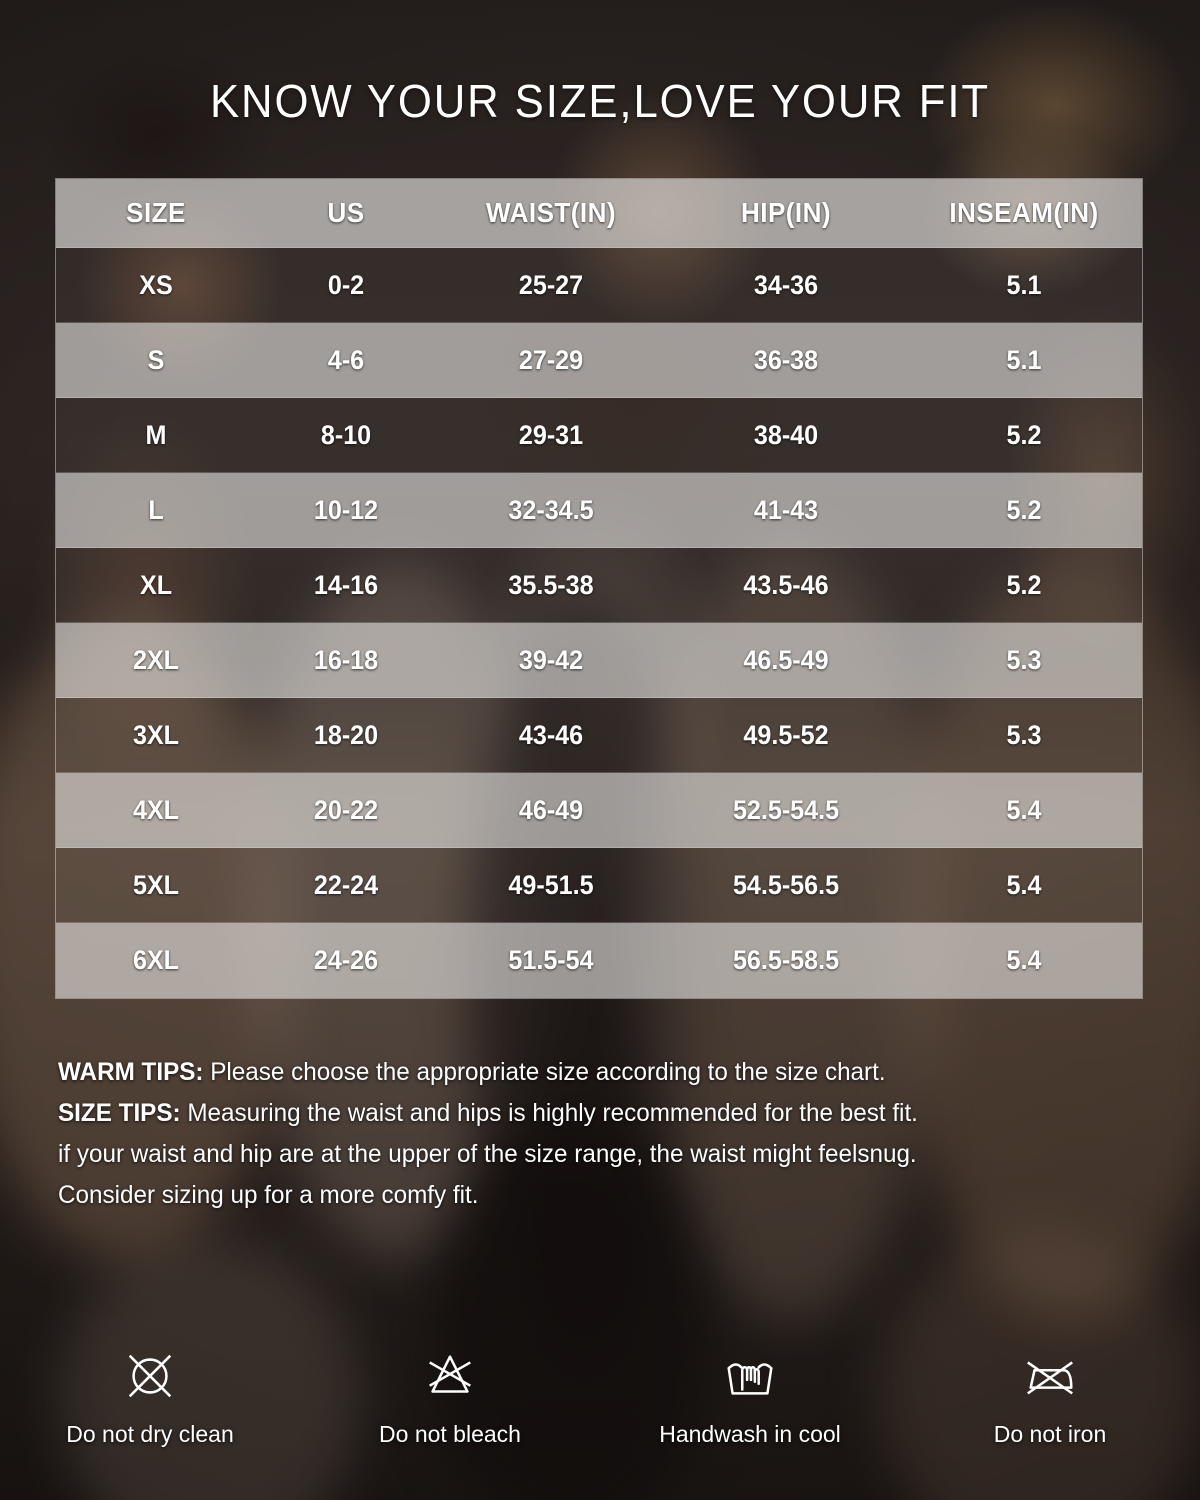 The height and width of the screenshot is (1500, 1200). What do you see at coordinates (156, 212) in the screenshot?
I see `column-header-size: SIZE` at bounding box center [156, 212].